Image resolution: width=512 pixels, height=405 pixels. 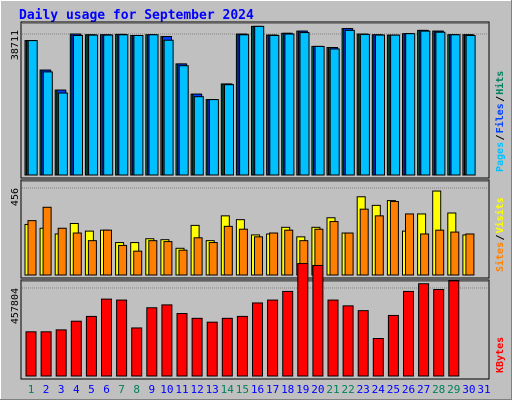 What do you see at coordinates (151, 389) in the screenshot?
I see `x-tick-day-9: 9` at bounding box center [151, 389].